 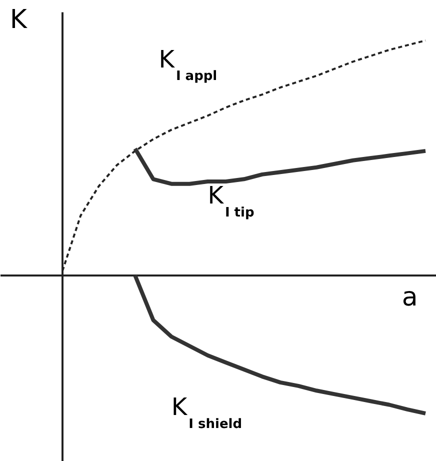 What do you see at coordinates (410, 297) in the screenshot?
I see `x-axis-title: a` at bounding box center [410, 297].